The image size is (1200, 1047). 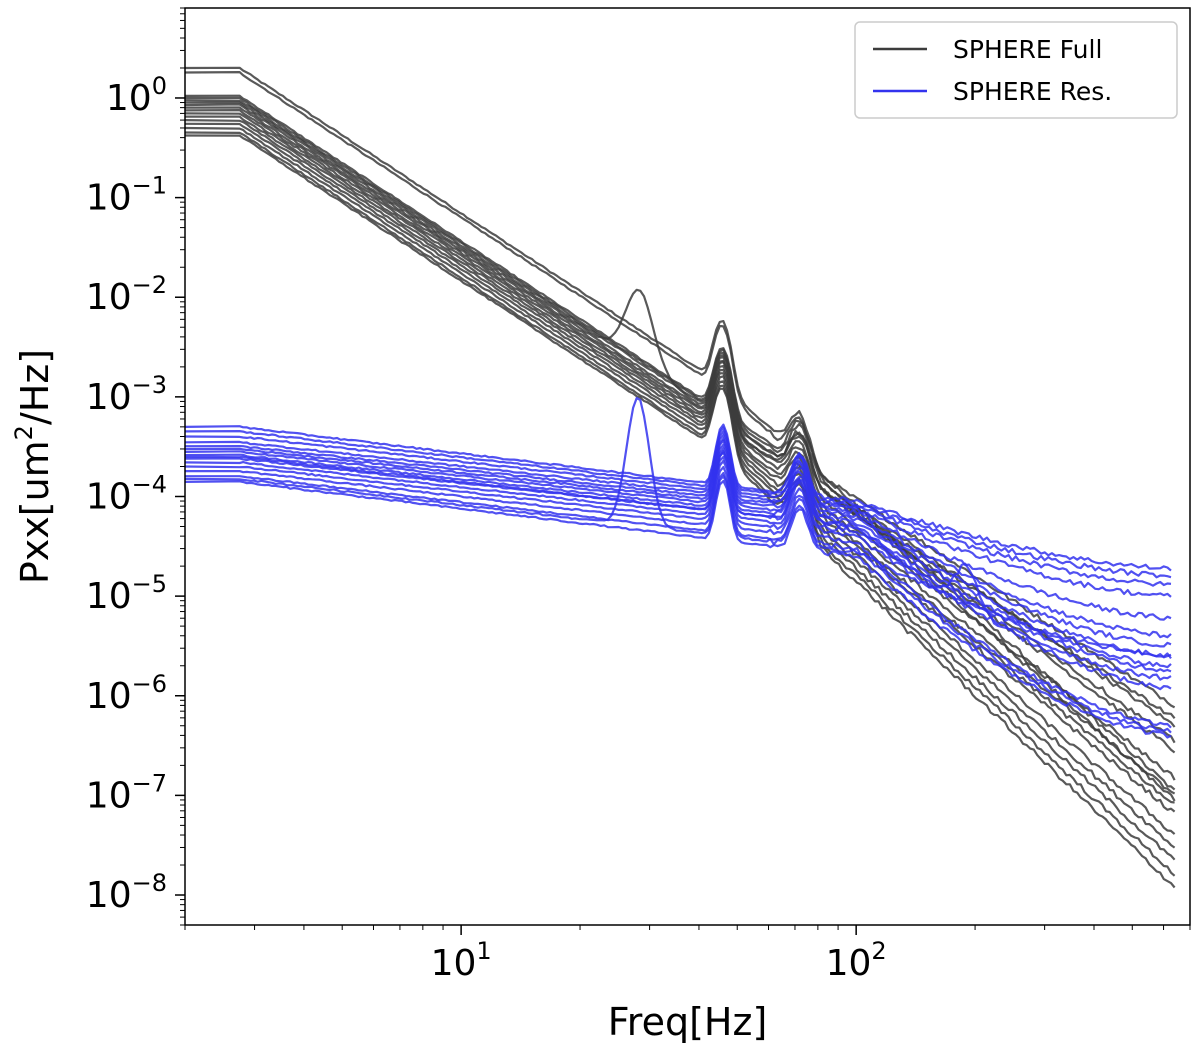 What do you see at coordinates (878, 951) in the screenshot?
I see `x-tick-exp: 2` at bounding box center [878, 951].